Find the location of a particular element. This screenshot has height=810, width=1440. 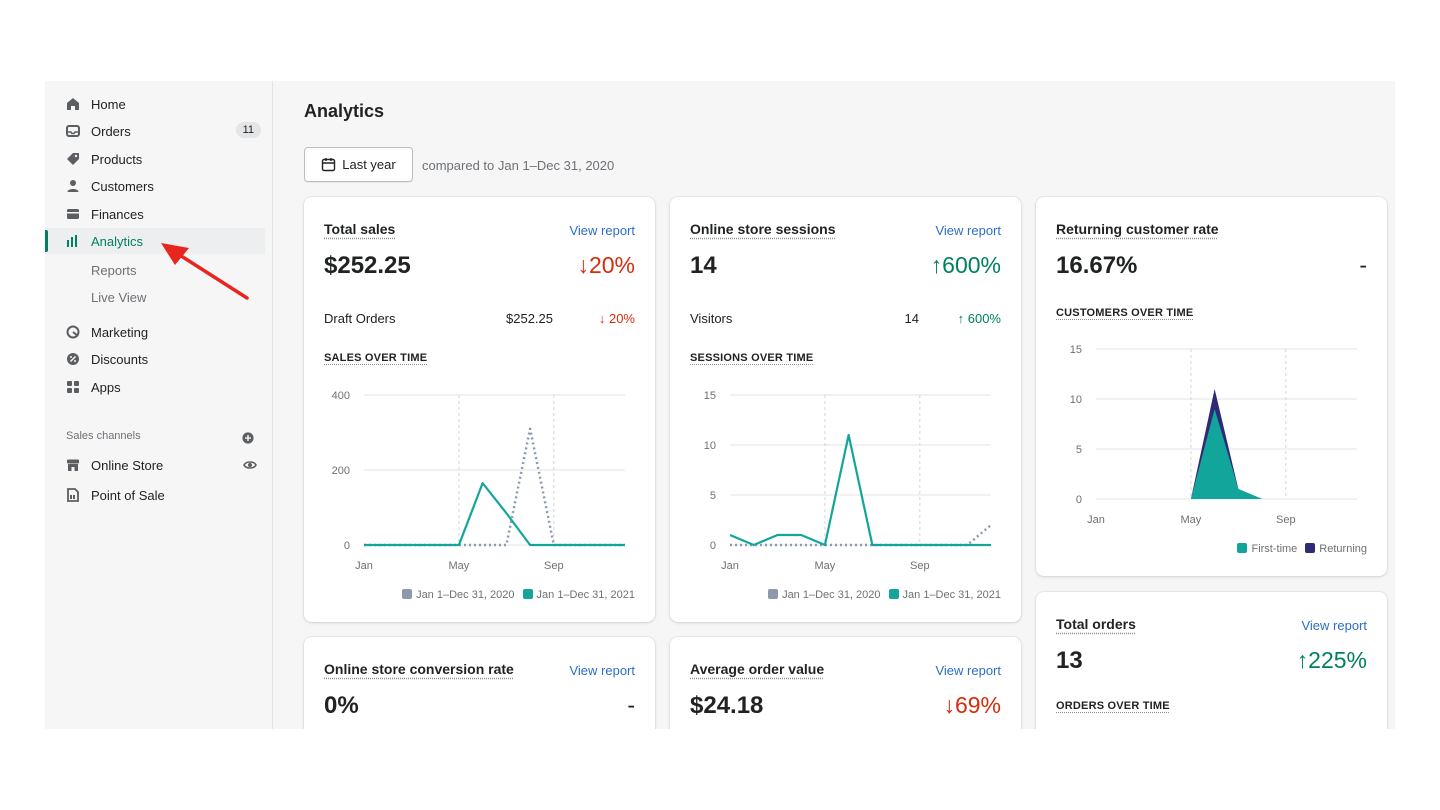

sessions-over-time-chart: 0 5 10 15 Jan May Sep is located at coordinates (848, 481).